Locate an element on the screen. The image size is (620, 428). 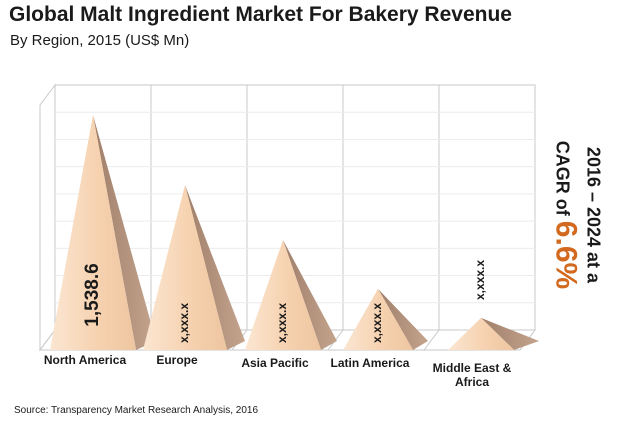
cagr-annotation: 2016 – 2024 at a CAGR of 6.6% is located at coordinates (577, 215).